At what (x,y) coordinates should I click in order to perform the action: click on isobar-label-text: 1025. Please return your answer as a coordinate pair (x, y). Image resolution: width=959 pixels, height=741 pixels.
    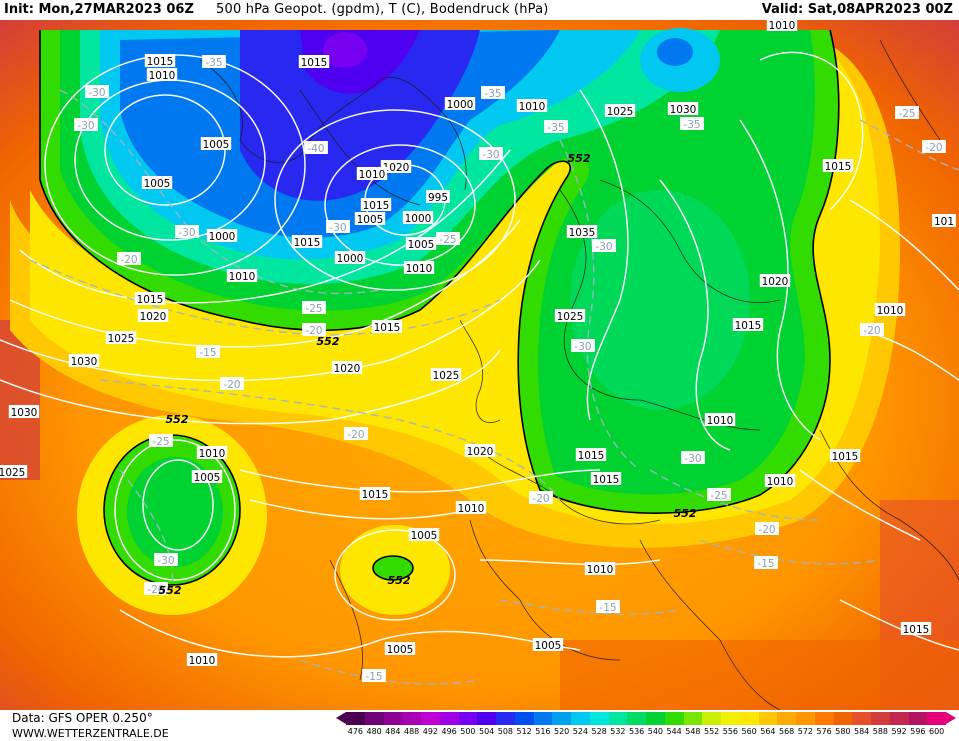
    Looking at the image, I should click on (12, 473).